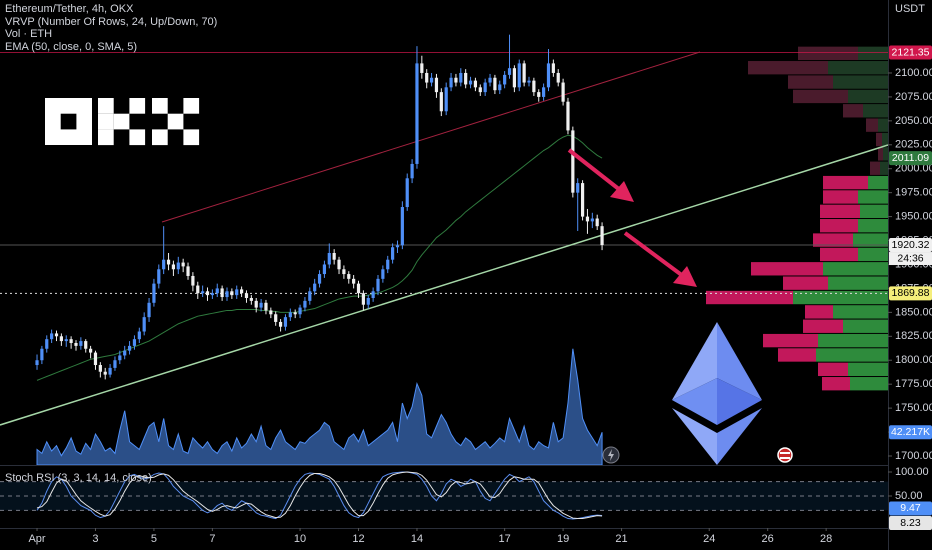 The image size is (932, 550). Describe the element at coordinates (111, 22) in the screenshot. I see `indicator-label: VRVP (Number Of Rows, 24, Up/Down, 70)` at that location.